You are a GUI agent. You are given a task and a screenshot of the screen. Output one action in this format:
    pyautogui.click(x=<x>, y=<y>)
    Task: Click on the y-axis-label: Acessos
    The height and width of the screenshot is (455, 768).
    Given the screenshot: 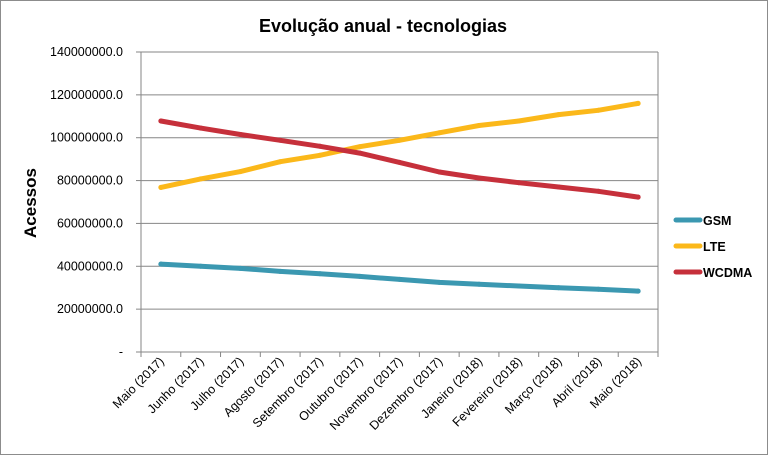 What is the action you would take?
    pyautogui.click(x=30, y=203)
    